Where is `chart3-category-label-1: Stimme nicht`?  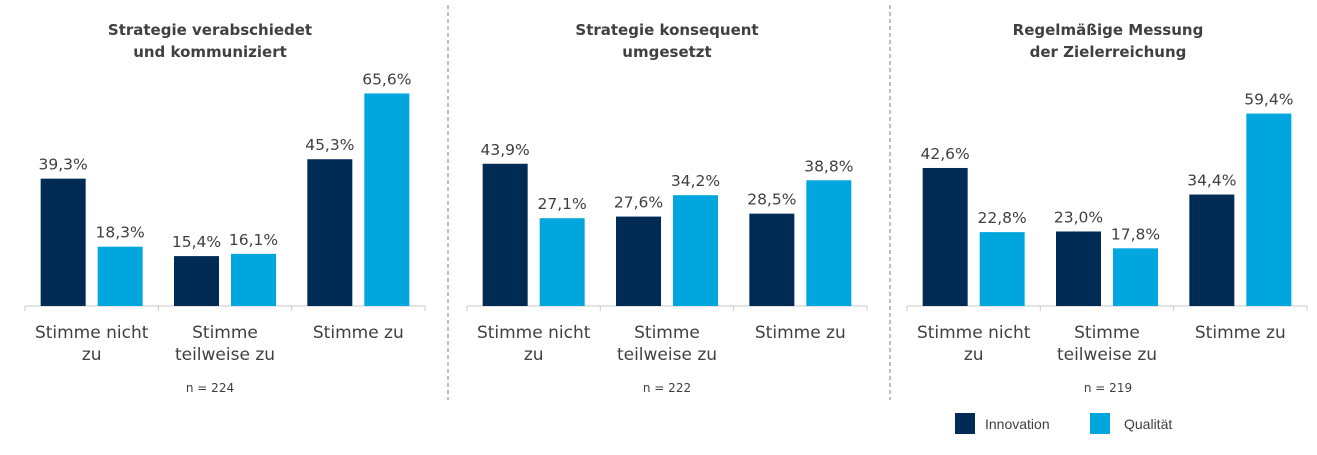
chart3-category-label-1: Stimme nicht is located at coordinates (974, 333).